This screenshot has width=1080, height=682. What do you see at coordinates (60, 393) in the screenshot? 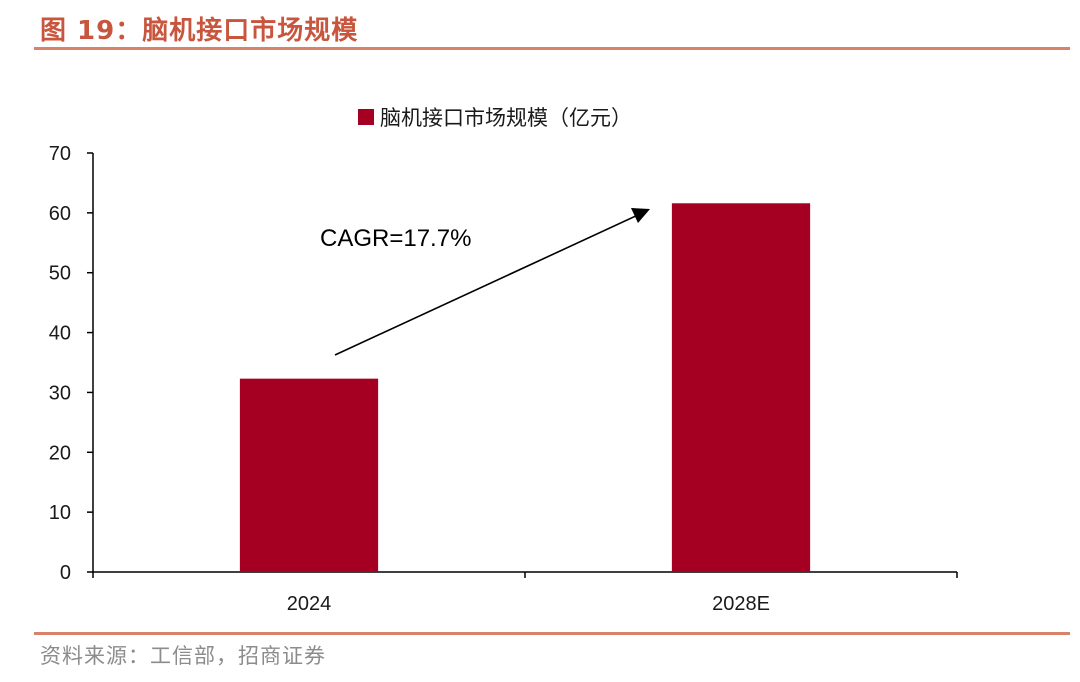
I see `y-tick-label: 30` at bounding box center [60, 393].